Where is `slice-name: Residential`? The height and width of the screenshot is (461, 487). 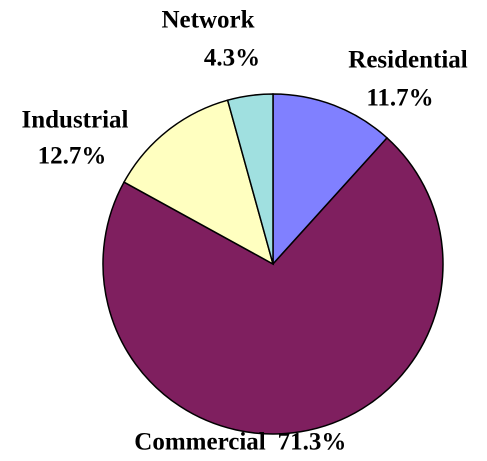
slice-name: Residential is located at coordinates (408, 60).